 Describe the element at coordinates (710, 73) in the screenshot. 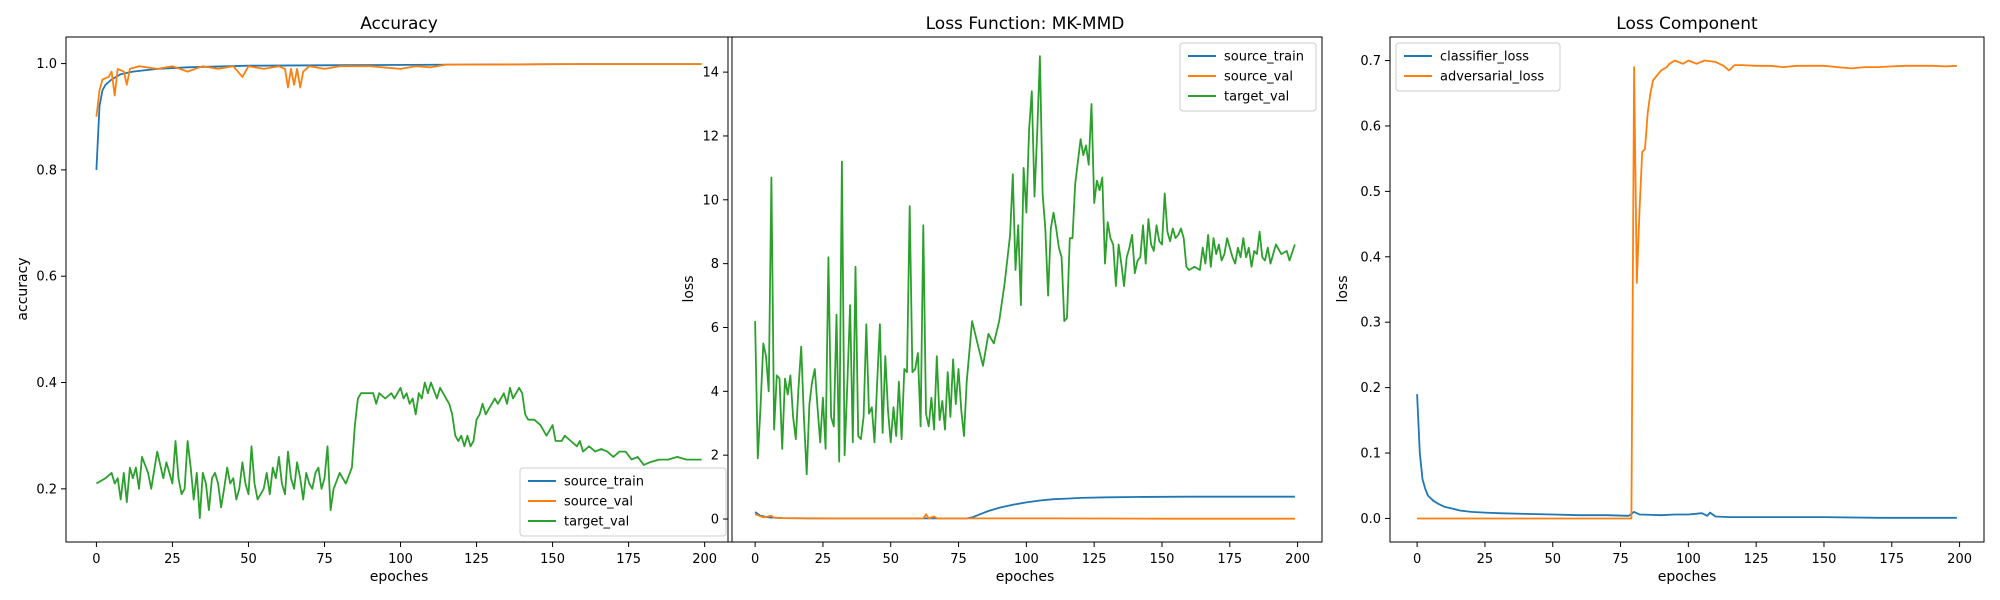

I see `y-tick-label: 14` at that location.